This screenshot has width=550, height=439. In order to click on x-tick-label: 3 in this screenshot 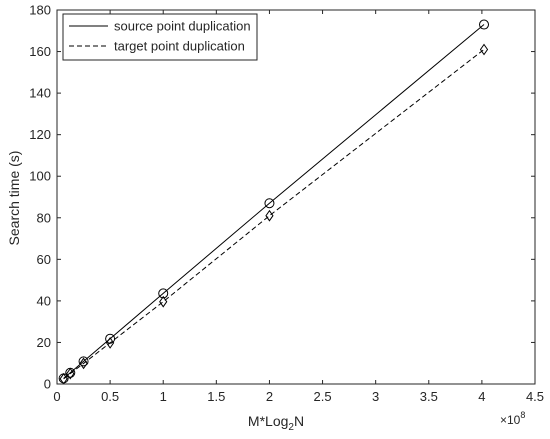, I will do `click(375, 396)`.